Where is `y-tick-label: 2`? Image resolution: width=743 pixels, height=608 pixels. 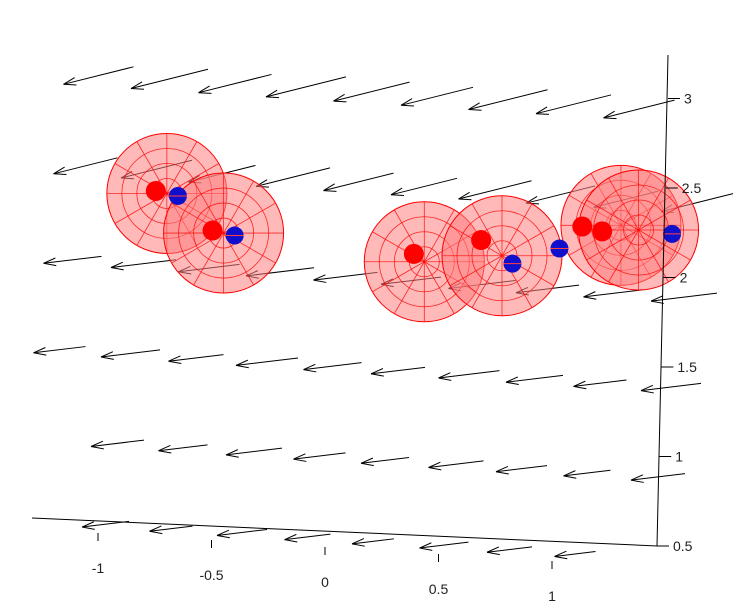
y-tick-label: 2 is located at coordinates (684, 278).